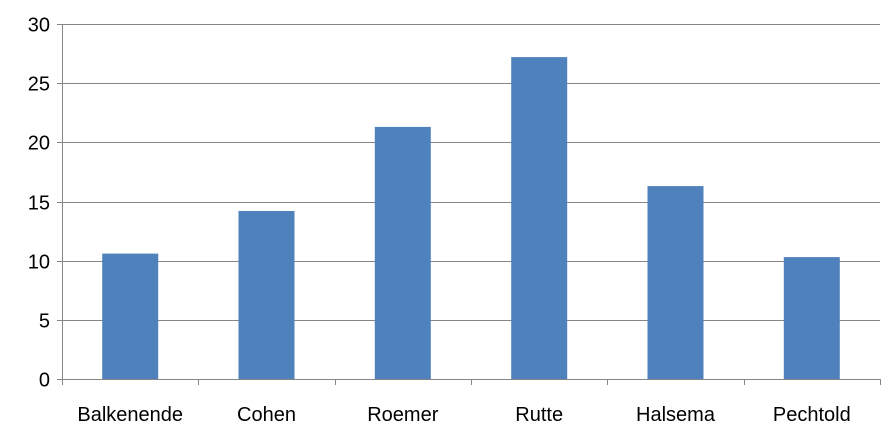 The height and width of the screenshot is (437, 890). What do you see at coordinates (44, 322) in the screenshot?
I see `y-tick-label: 5` at bounding box center [44, 322].